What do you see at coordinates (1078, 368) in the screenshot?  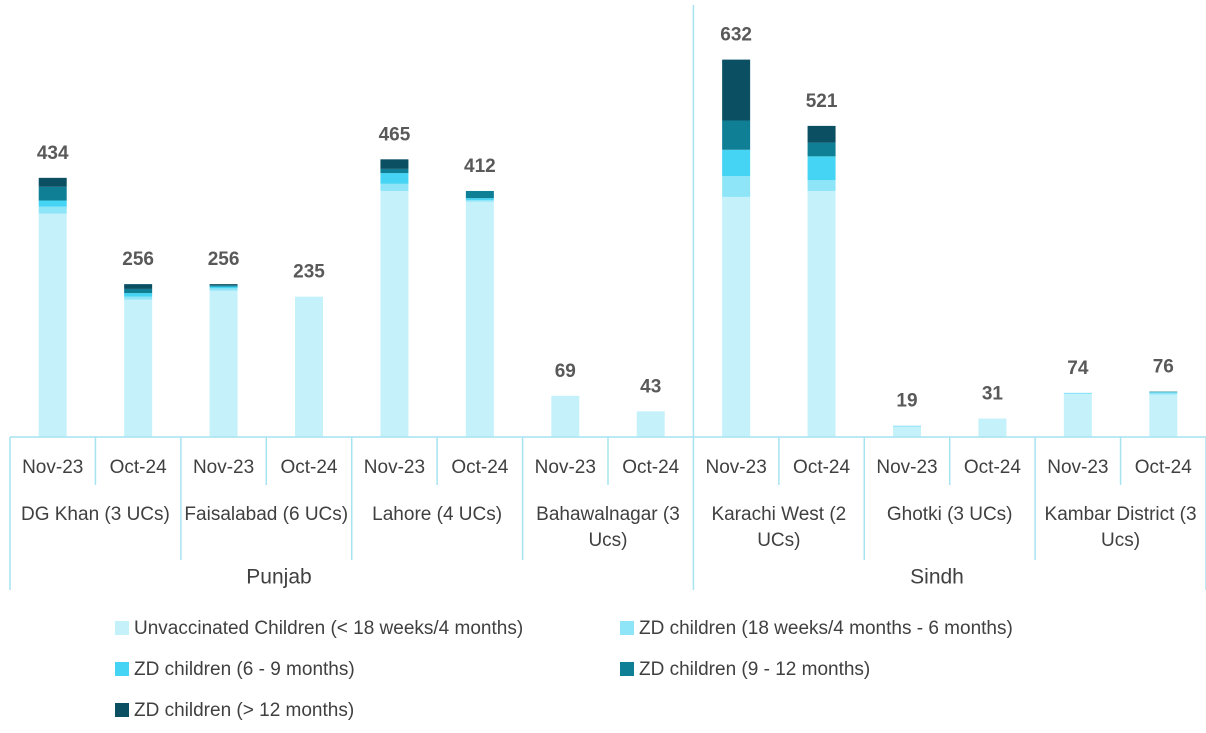 I see `total-label: 74` at bounding box center [1078, 368].